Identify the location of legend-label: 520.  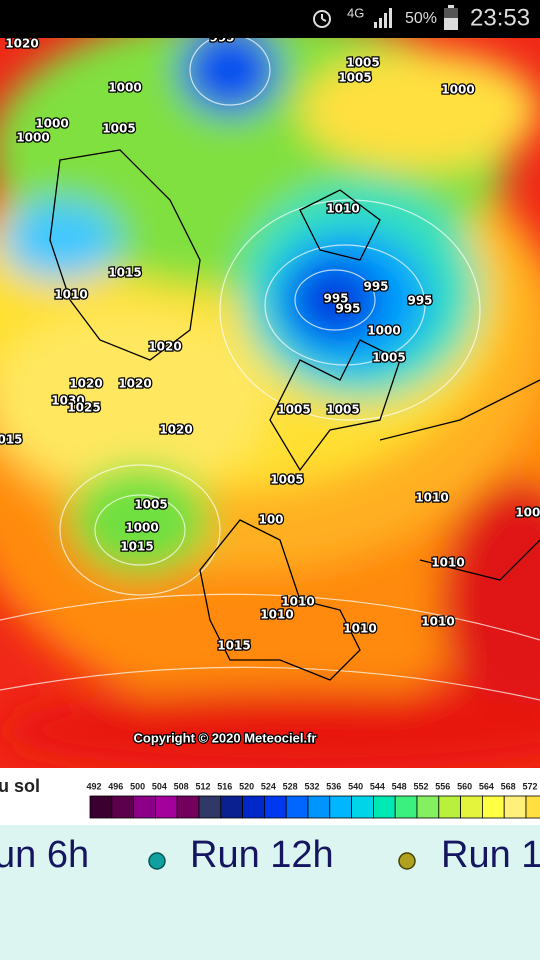
(246, 786).